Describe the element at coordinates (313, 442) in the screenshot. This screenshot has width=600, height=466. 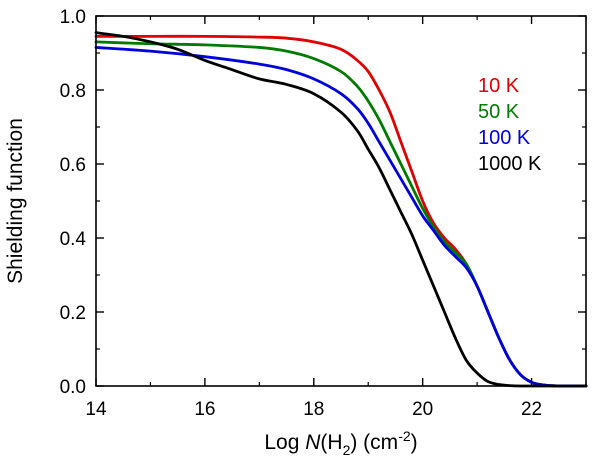
I see `x-axis-label-symbol: N` at that location.